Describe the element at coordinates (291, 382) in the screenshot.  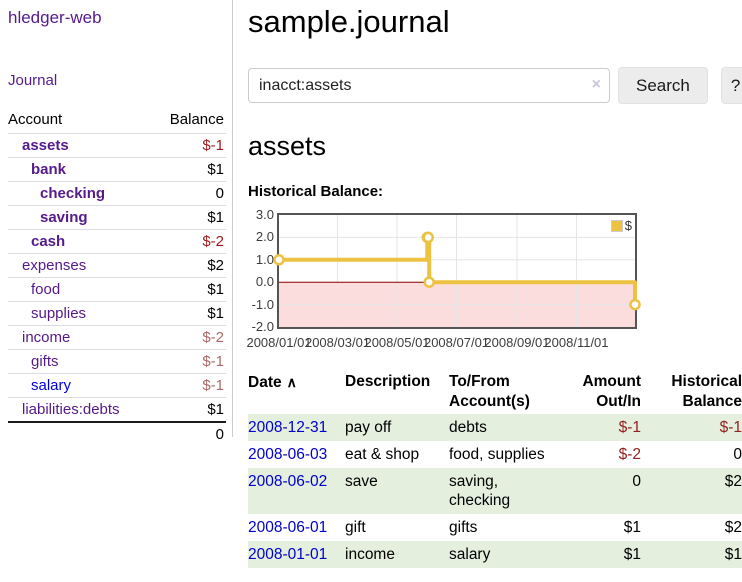
I see `sort-ascending-icon: ∧` at that location.